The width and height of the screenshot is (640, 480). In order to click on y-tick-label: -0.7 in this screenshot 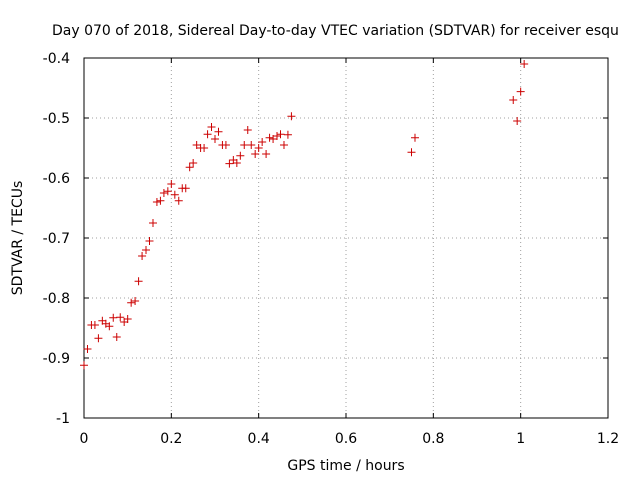, I will do `click(56, 239)`.